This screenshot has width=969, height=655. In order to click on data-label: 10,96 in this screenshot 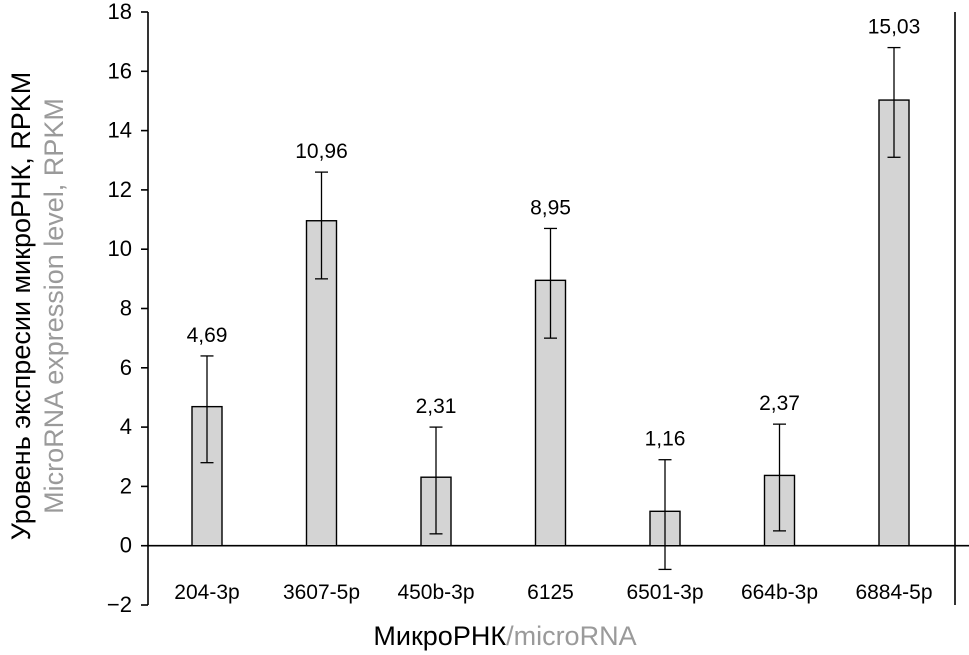, I will do `click(321, 151)`.